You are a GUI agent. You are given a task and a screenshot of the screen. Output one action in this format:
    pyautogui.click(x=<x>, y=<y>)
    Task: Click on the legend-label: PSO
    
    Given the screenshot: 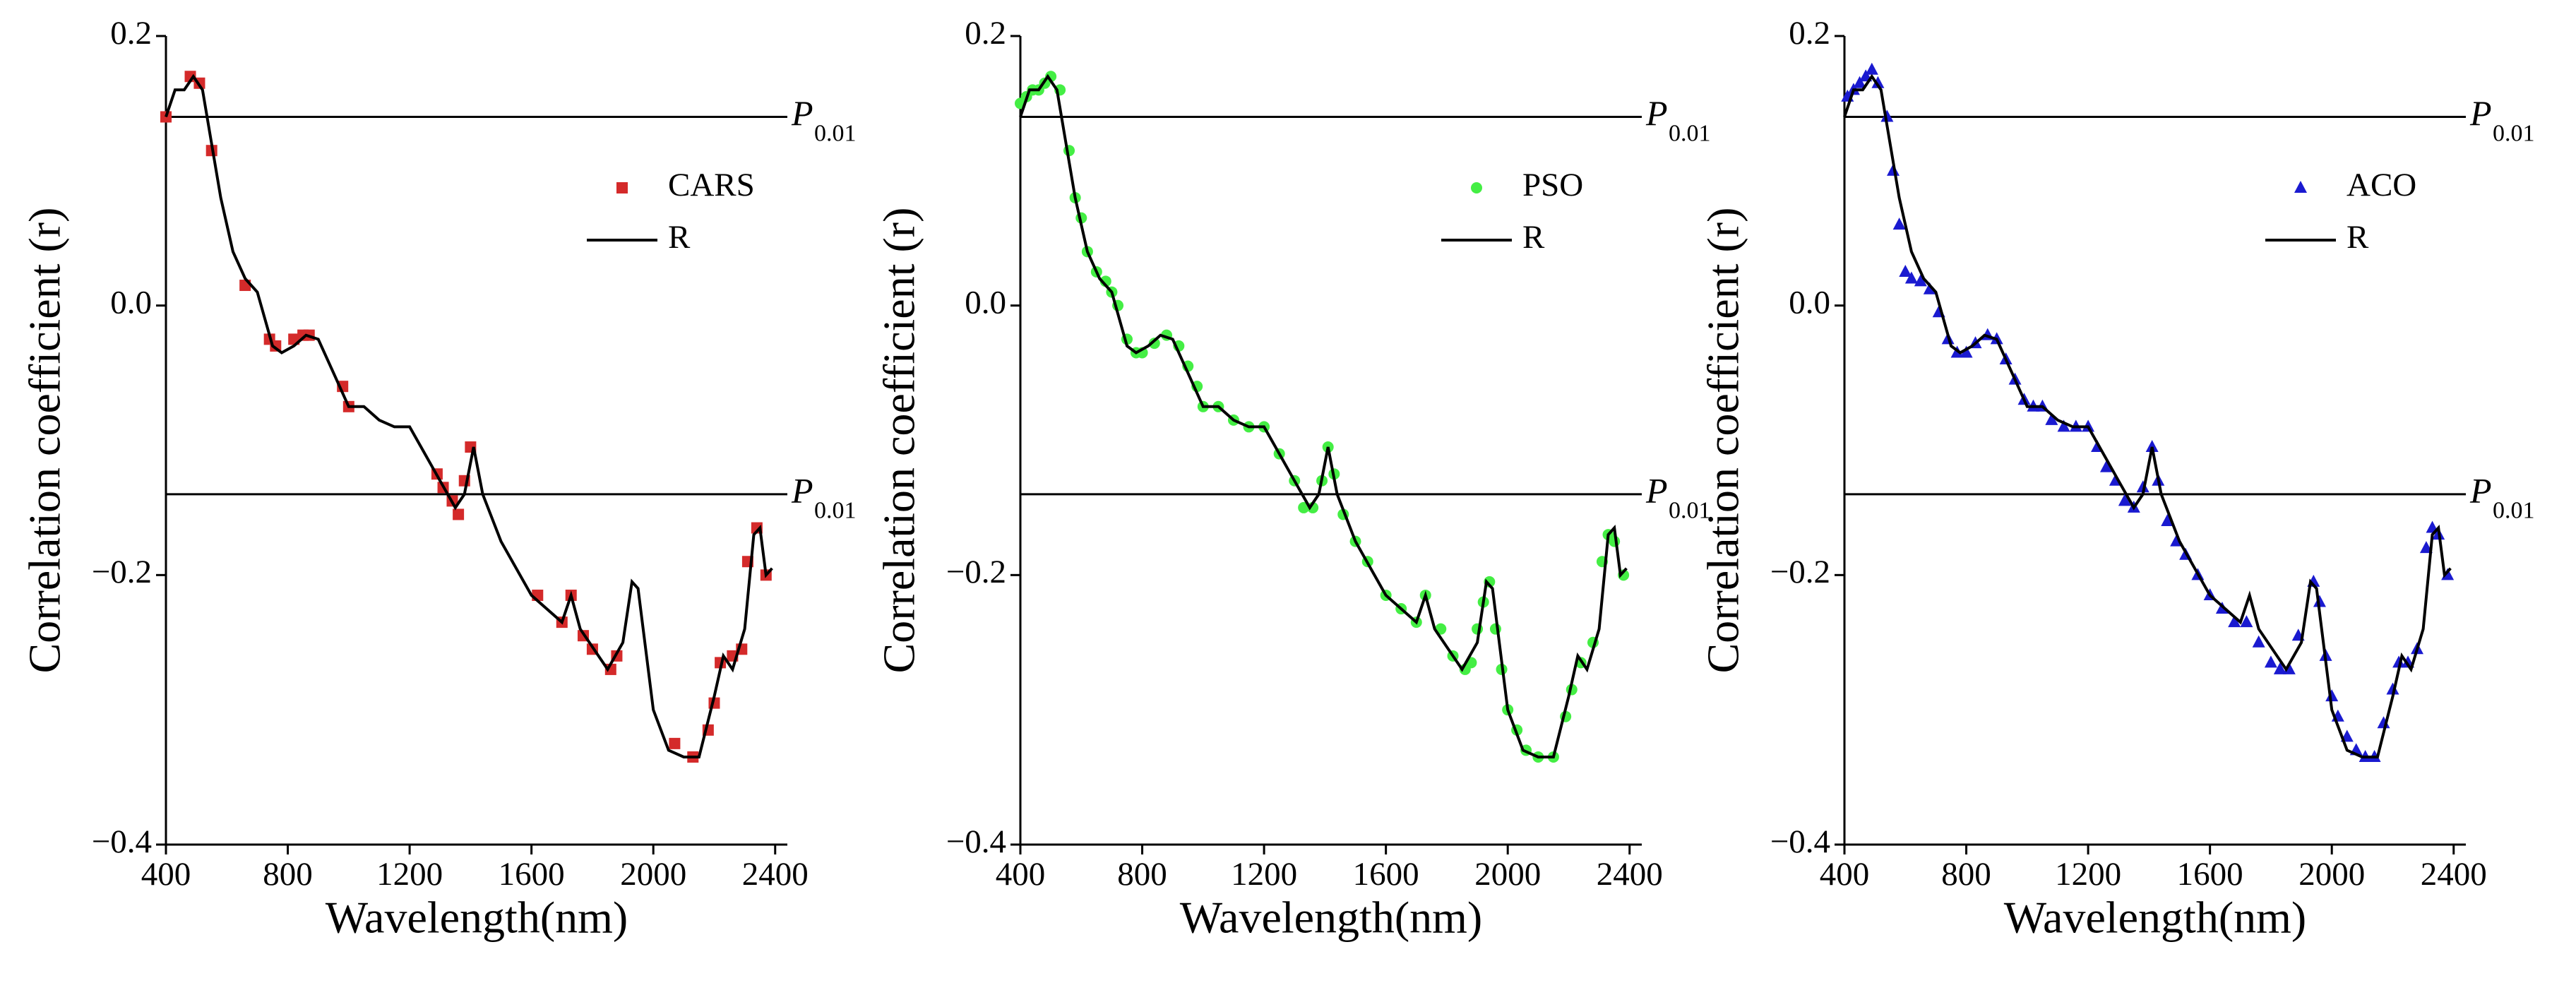 What is the action you would take?
    pyautogui.click(x=1552, y=185)
    